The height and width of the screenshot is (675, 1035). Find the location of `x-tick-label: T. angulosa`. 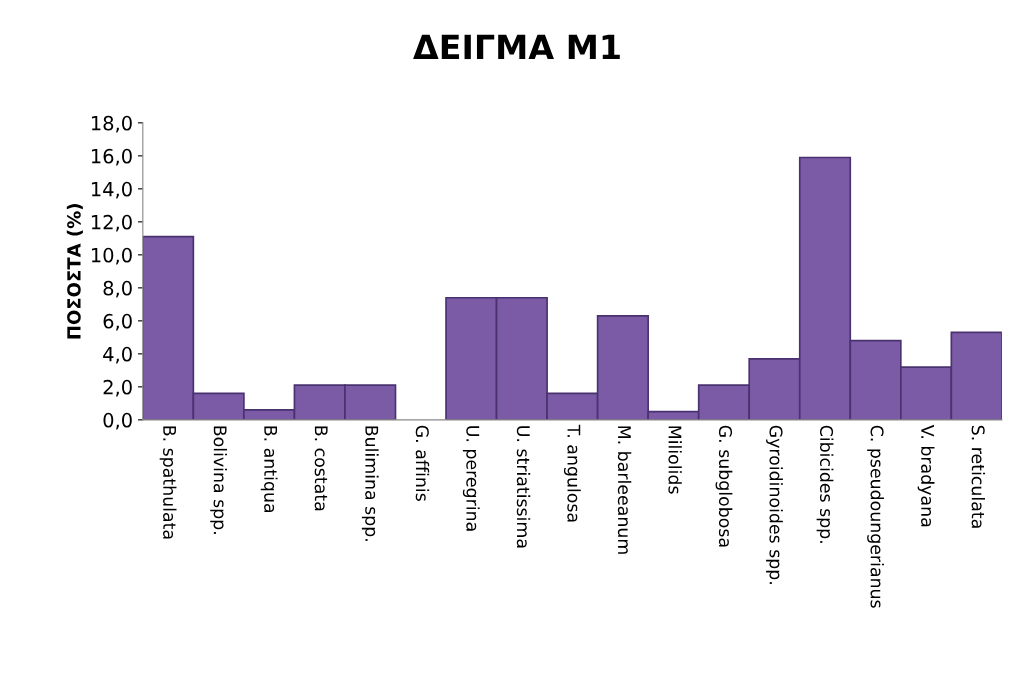

x-tick-label: T. angulosa is located at coordinates (572, 473).